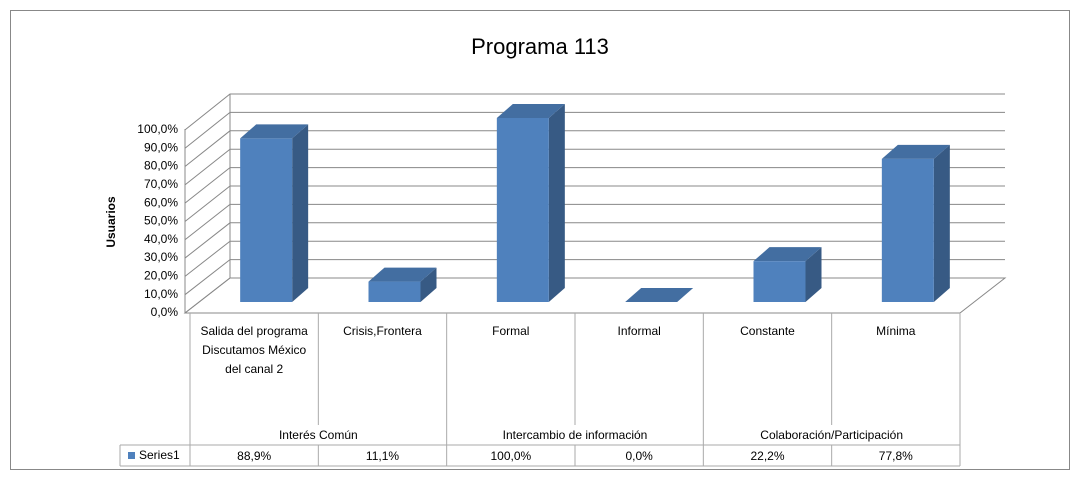 The width and height of the screenshot is (1080, 478). I want to click on value-label: 22,2%, so click(767, 456).